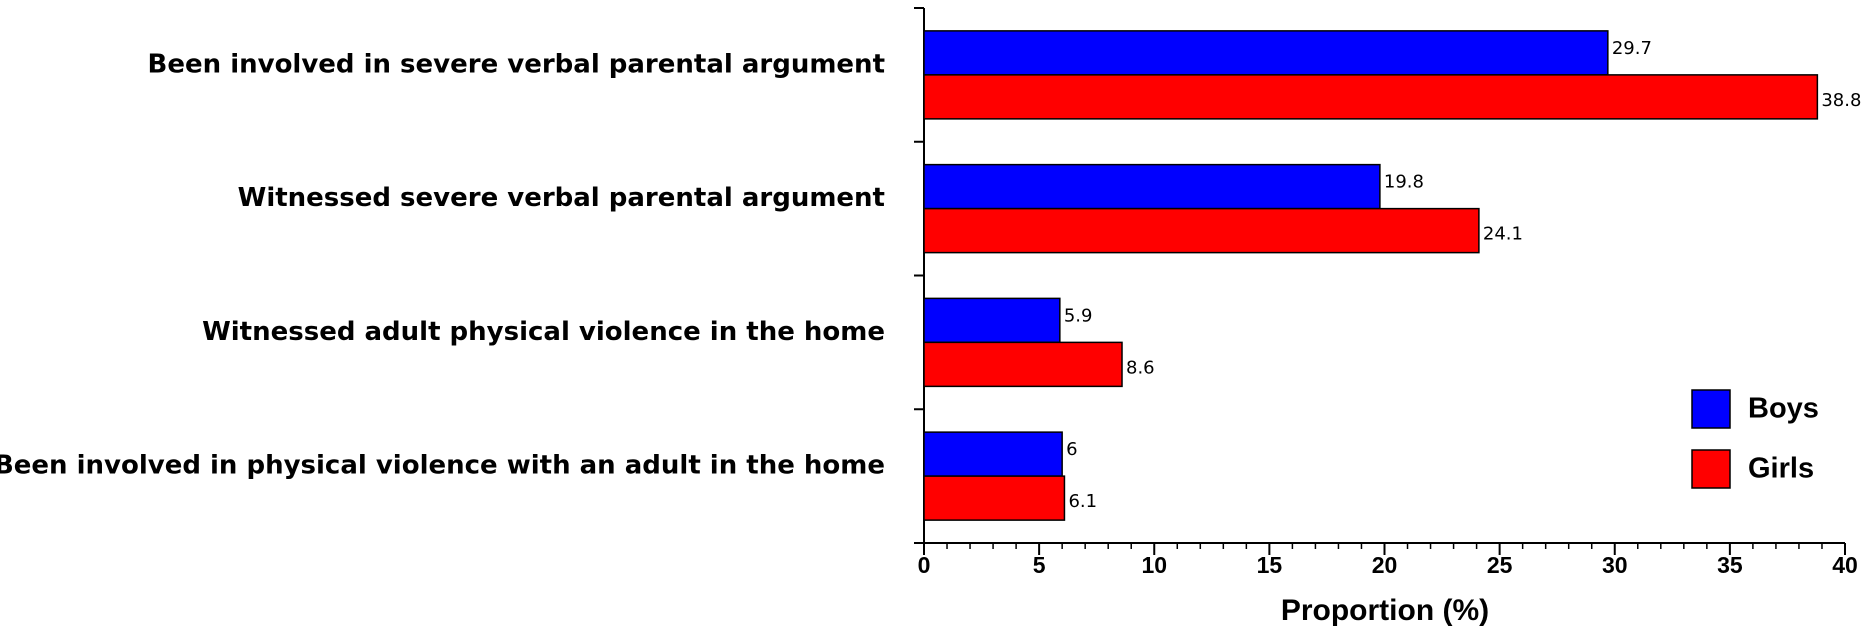 The height and width of the screenshot is (629, 1865). Describe the element at coordinates (1270, 565) in the screenshot. I see `x-tick-label: 15` at that location.